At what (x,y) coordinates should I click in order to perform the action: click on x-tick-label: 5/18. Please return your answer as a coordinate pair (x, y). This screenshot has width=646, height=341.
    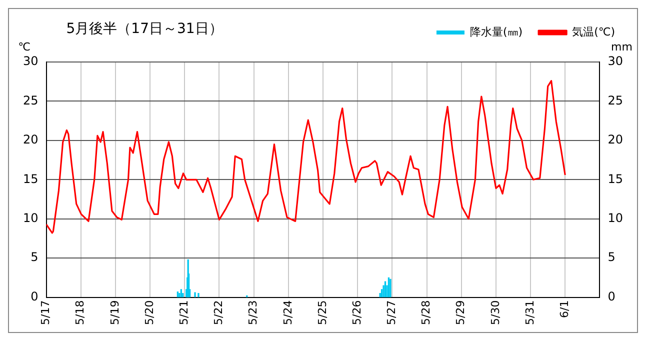
    Looking at the image, I should click on (80, 312).